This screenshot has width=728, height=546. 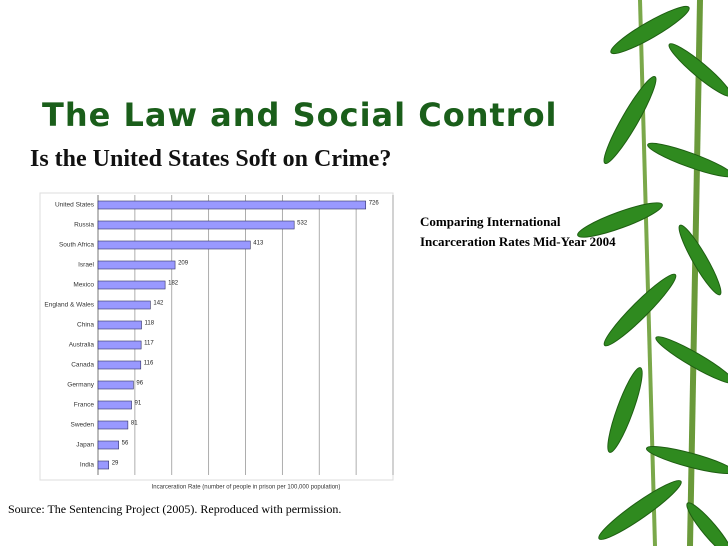 I want to click on y-tick-label: Germany, so click(x=80, y=385).